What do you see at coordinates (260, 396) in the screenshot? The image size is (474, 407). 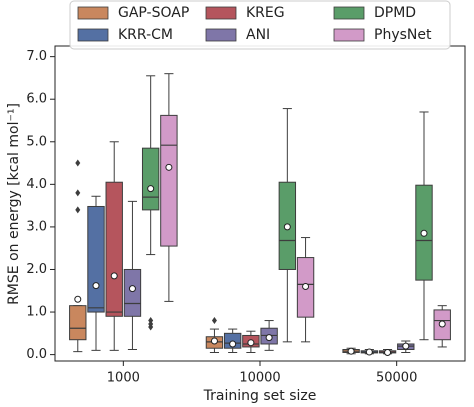 I see `x-axis-label: Training set size` at bounding box center [260, 396].